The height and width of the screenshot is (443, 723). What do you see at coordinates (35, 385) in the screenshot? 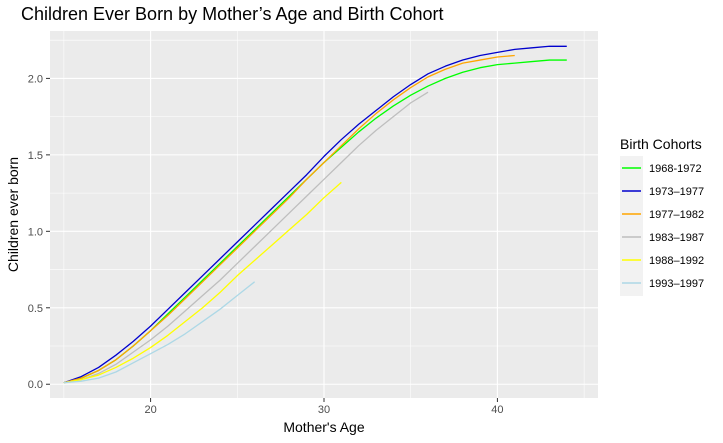
I see `y-tick-label: 0.0` at bounding box center [35, 385].